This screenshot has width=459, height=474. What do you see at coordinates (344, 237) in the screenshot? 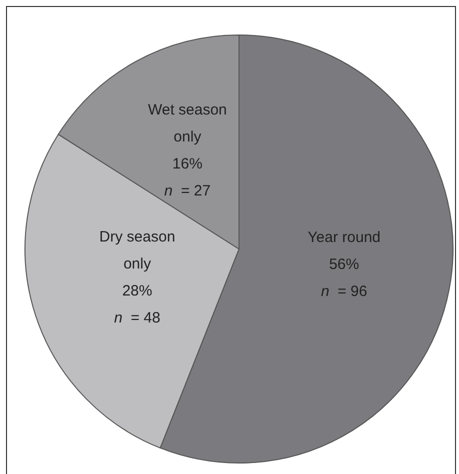
I see `slice-label: Year round` at bounding box center [344, 237].